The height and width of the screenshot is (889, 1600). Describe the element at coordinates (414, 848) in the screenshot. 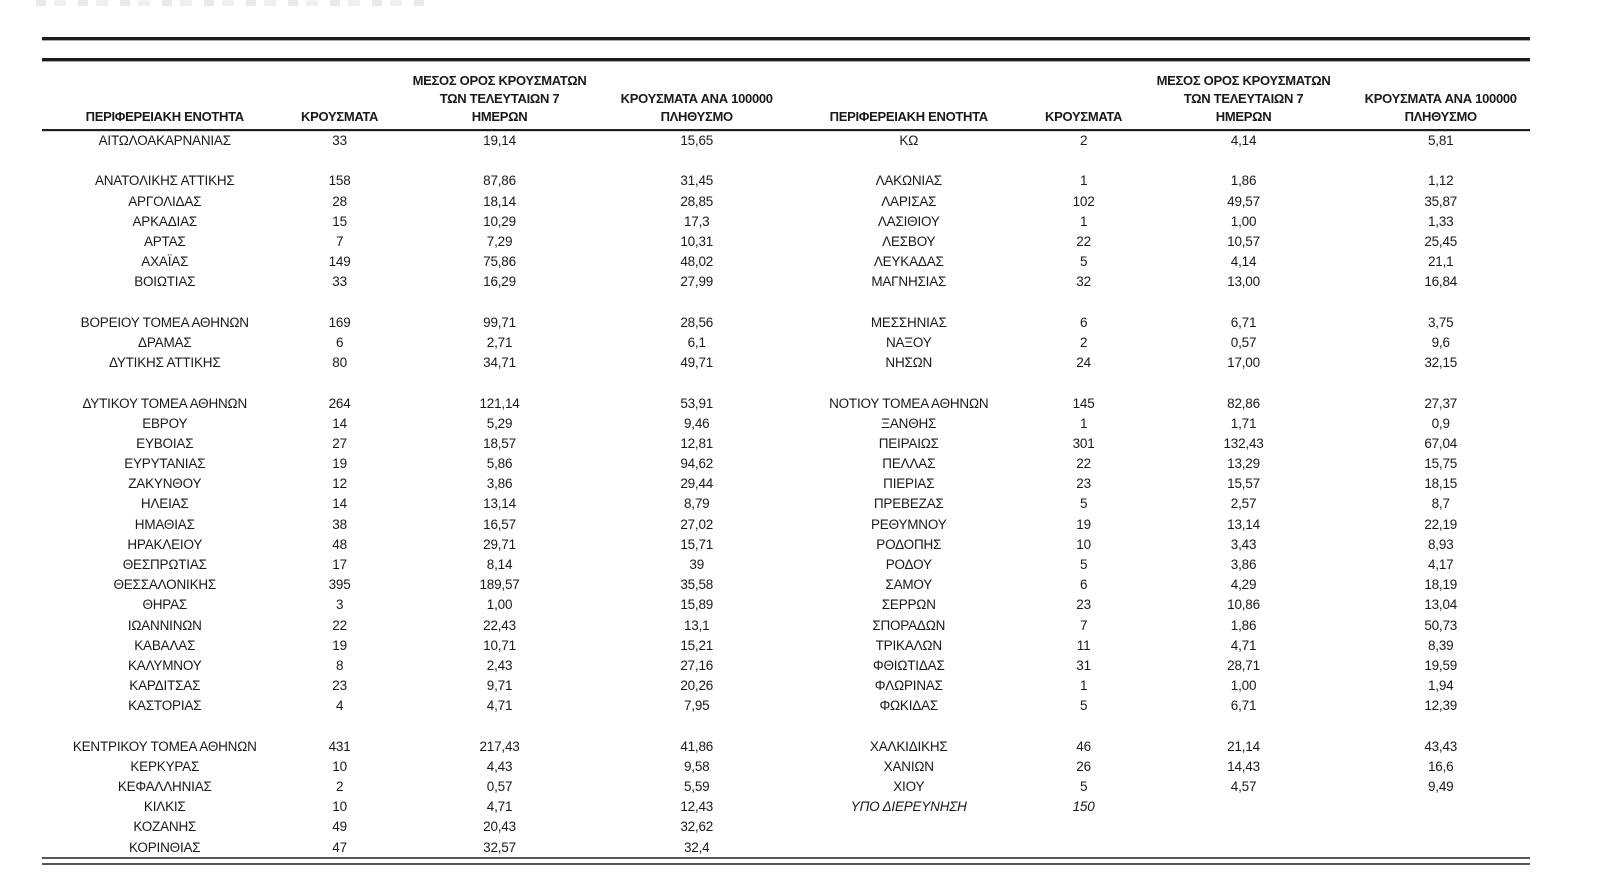

I see `table-row: ΚΟΡΙΝΘΙΑΣ 47 32,57 32,4` at that location.